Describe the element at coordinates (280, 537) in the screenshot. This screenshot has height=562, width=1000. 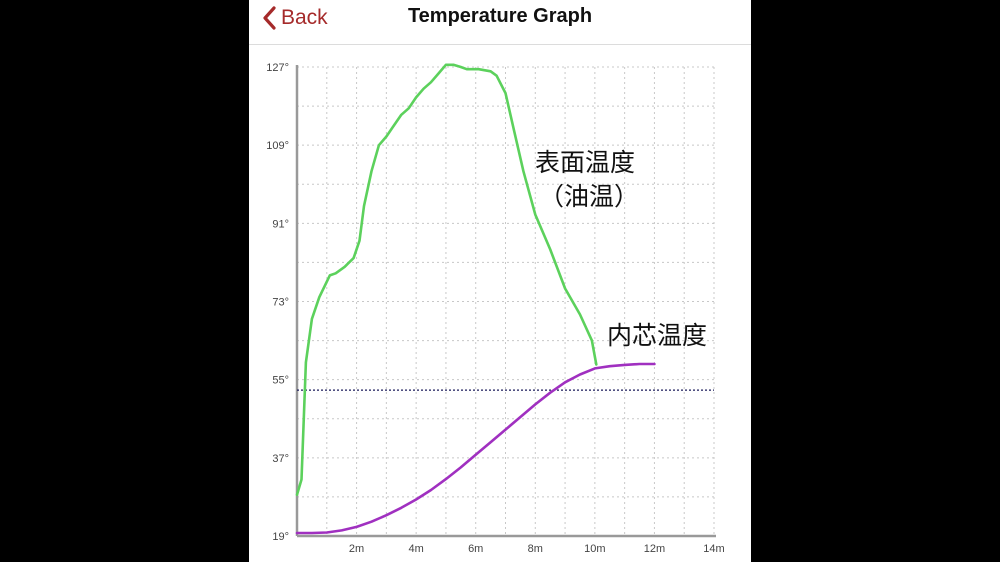
I see `y-tick-label: 19°` at that location.